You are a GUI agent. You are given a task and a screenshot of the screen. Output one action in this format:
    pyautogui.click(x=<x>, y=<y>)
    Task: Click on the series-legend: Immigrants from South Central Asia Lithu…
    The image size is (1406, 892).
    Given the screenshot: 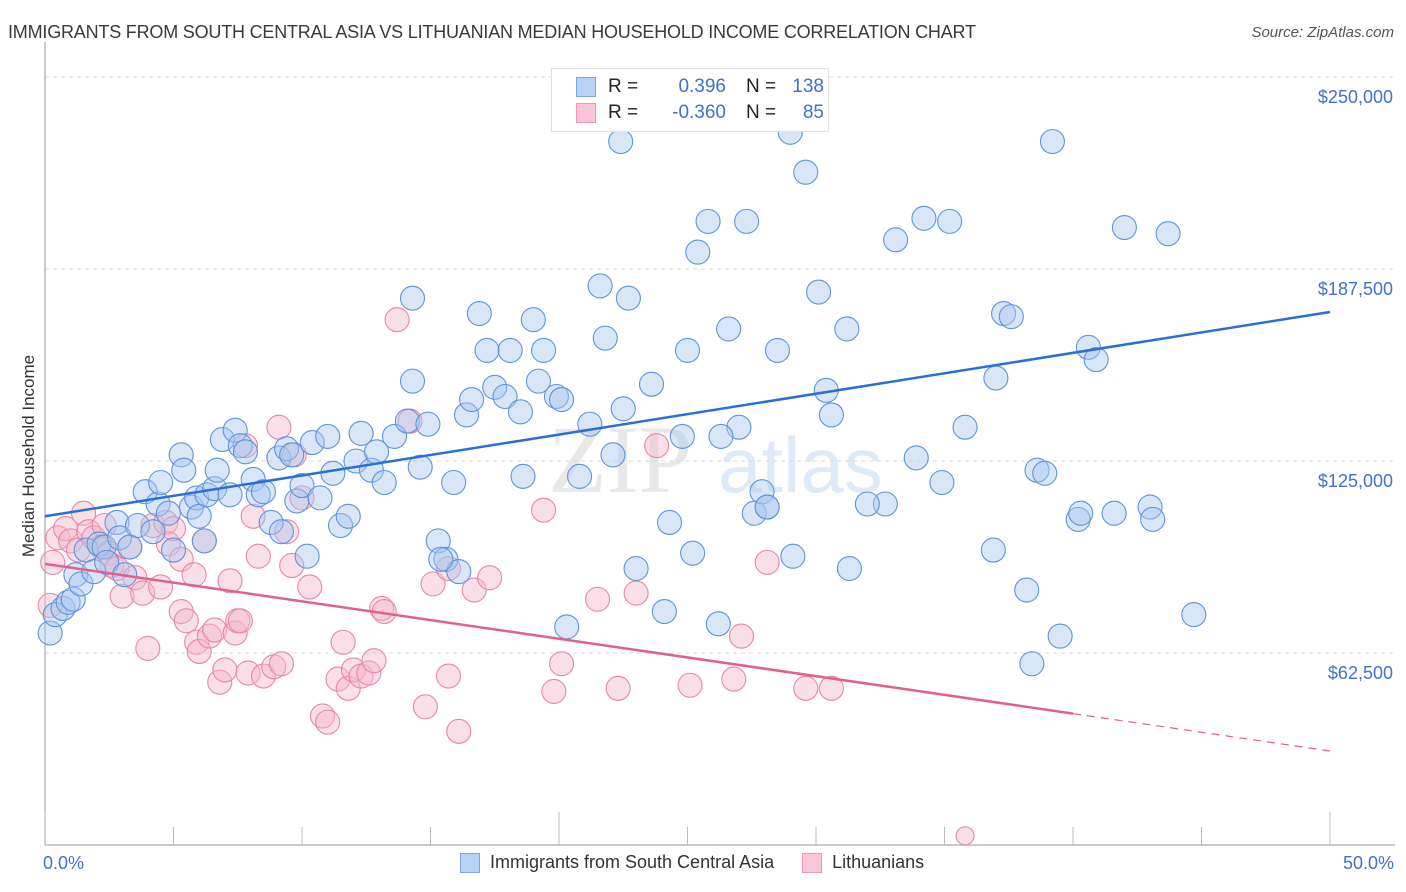 What is the action you would take?
    pyautogui.click(x=706, y=862)
    